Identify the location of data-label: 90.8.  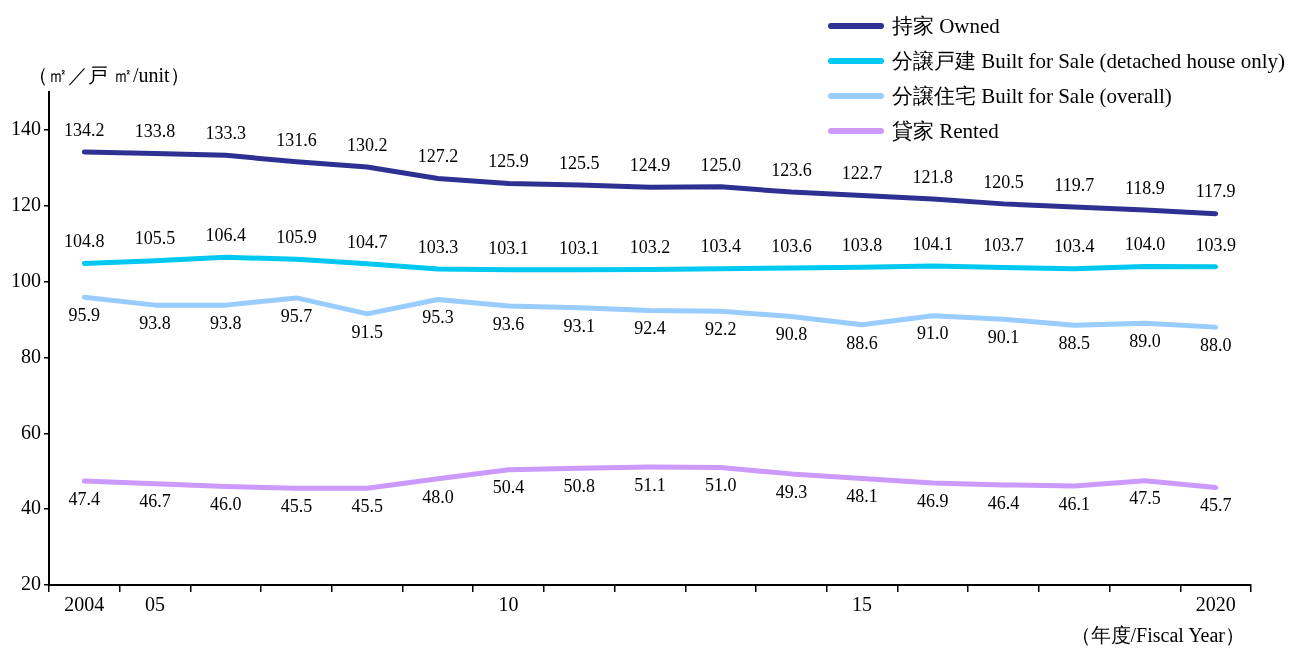
(791, 334).